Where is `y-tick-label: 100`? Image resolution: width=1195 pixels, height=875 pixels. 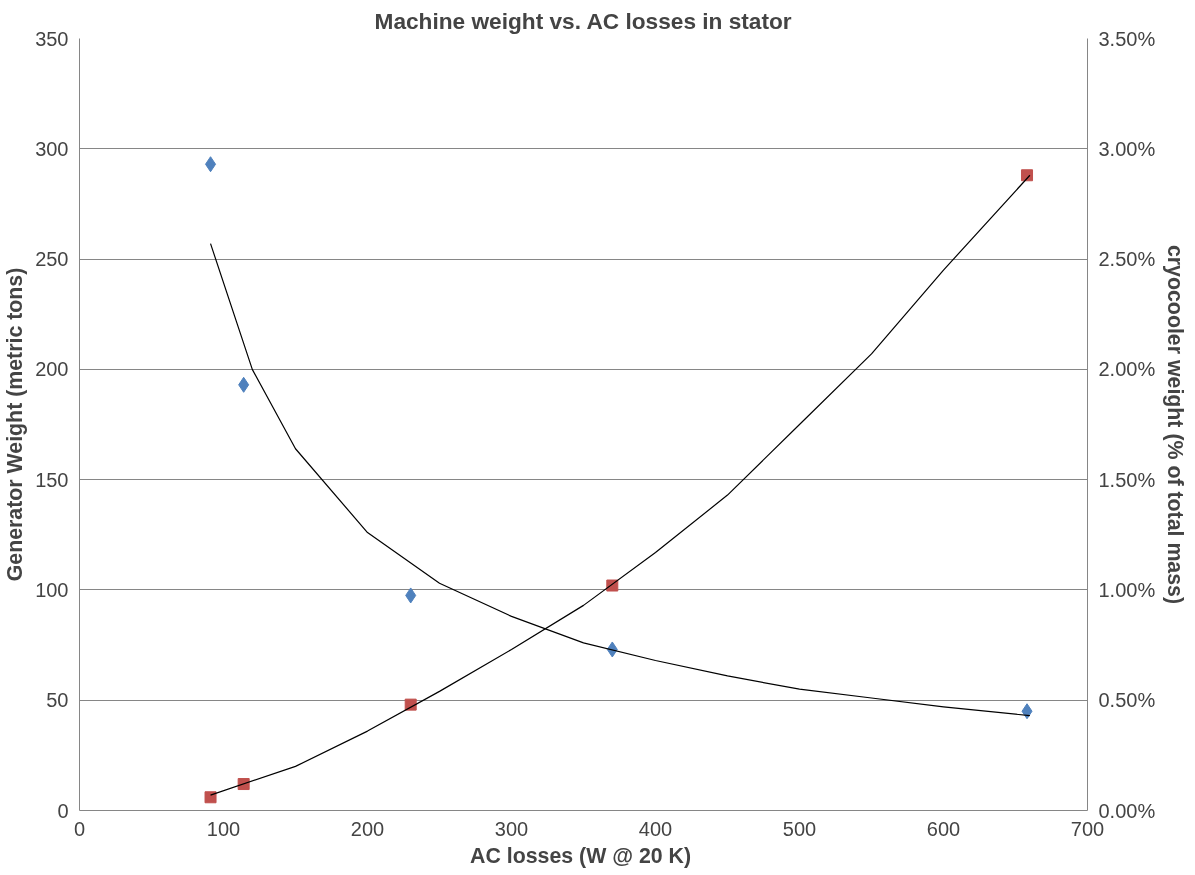 y-tick-label: 100 is located at coordinates (52, 589).